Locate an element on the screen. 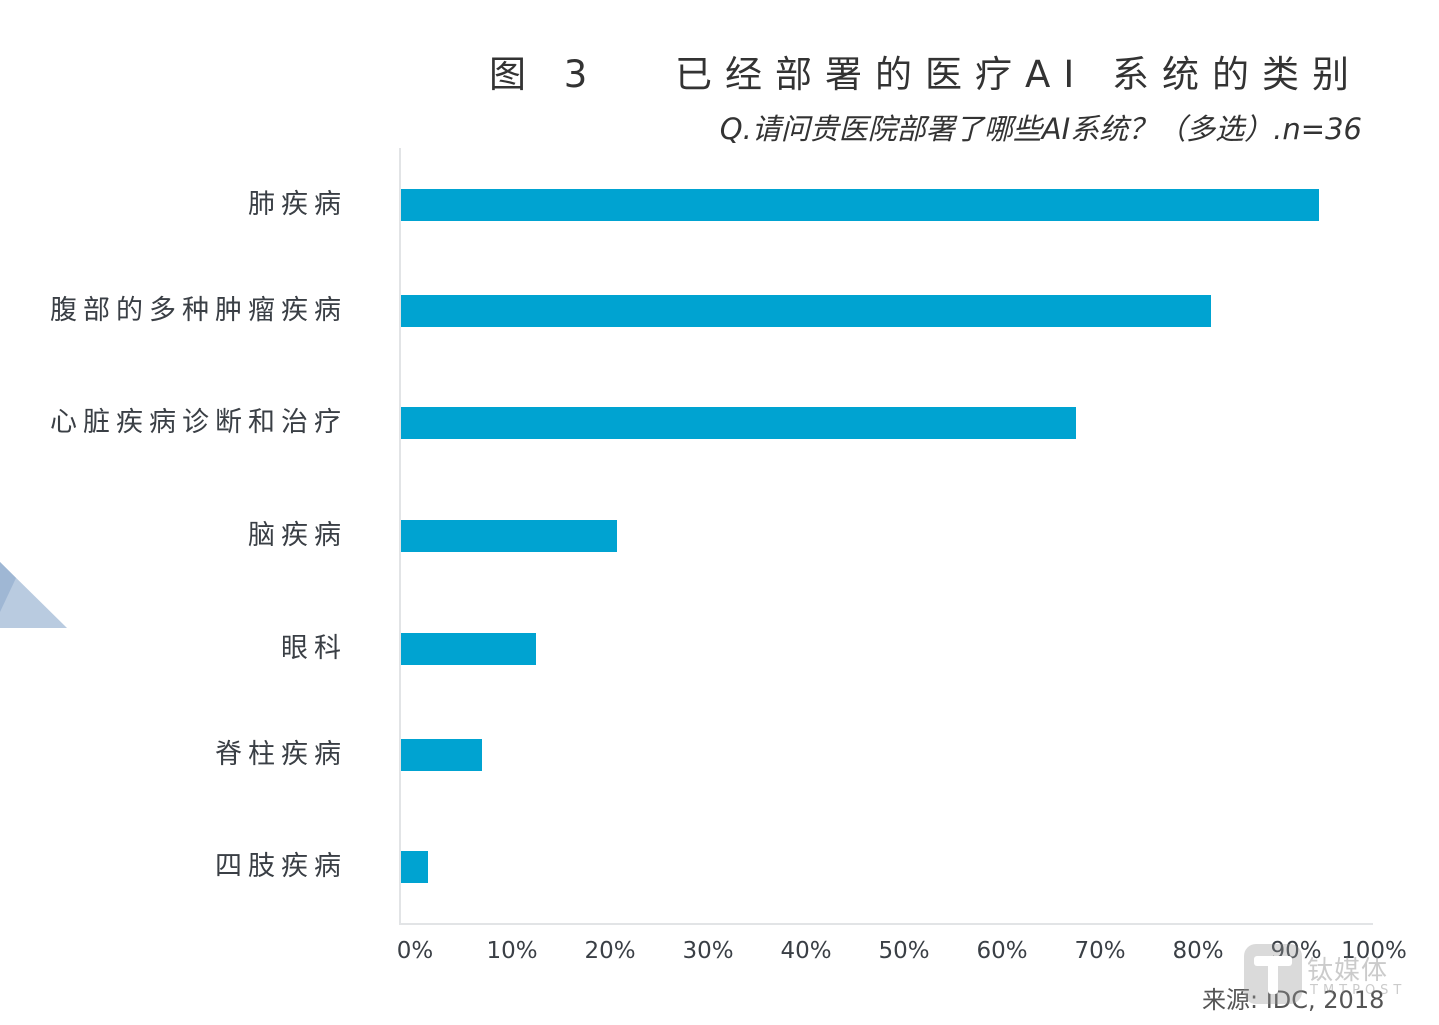 The height and width of the screenshot is (1025, 1439). x-tick-label: 50% is located at coordinates (904, 951).